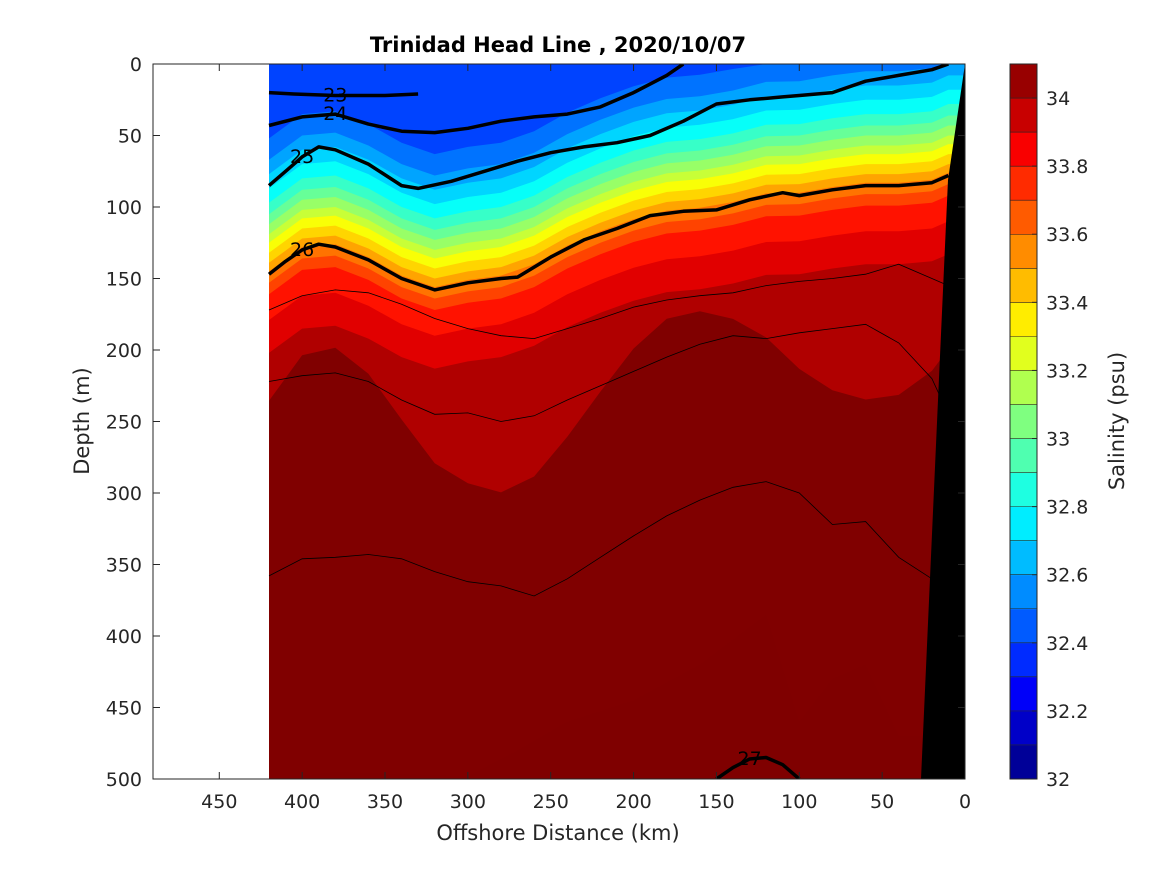  What do you see at coordinates (1117, 421) in the screenshot?
I see `colorbar-label: Salinity (psu)` at bounding box center [1117, 421].